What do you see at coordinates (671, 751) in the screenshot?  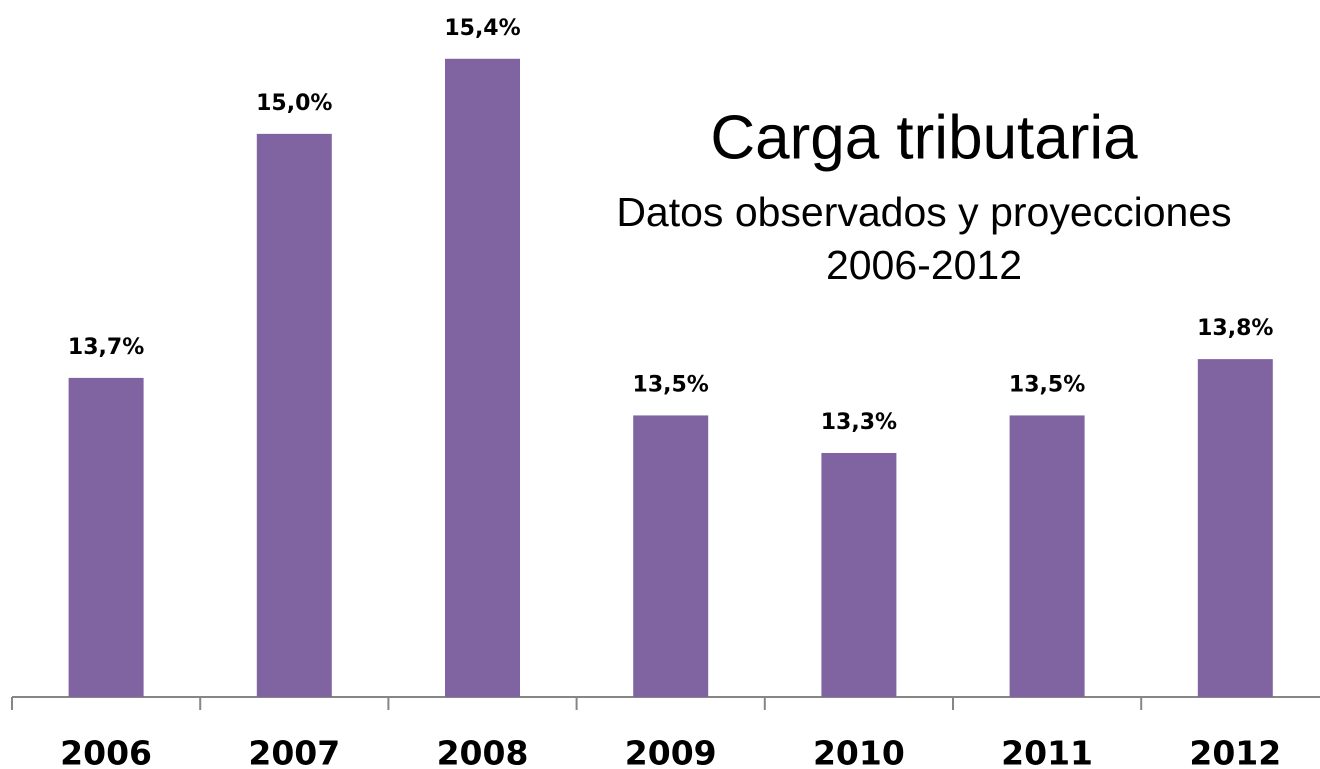 I see `x-tick-label: 2009` at bounding box center [671, 751].